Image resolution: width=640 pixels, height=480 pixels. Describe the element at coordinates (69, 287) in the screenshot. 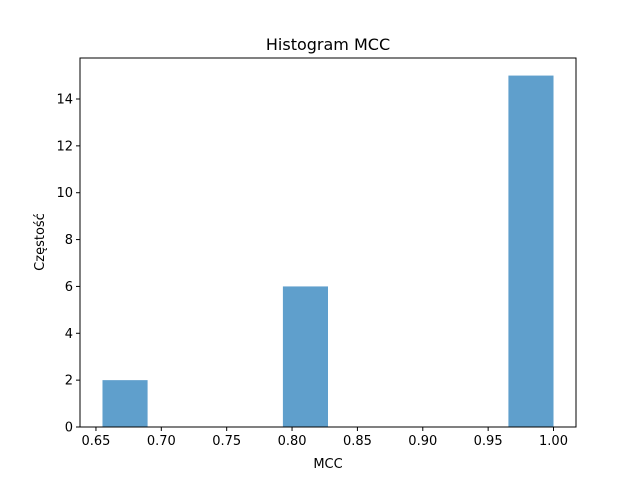

I see `y-tick-label-3: 6` at that location.